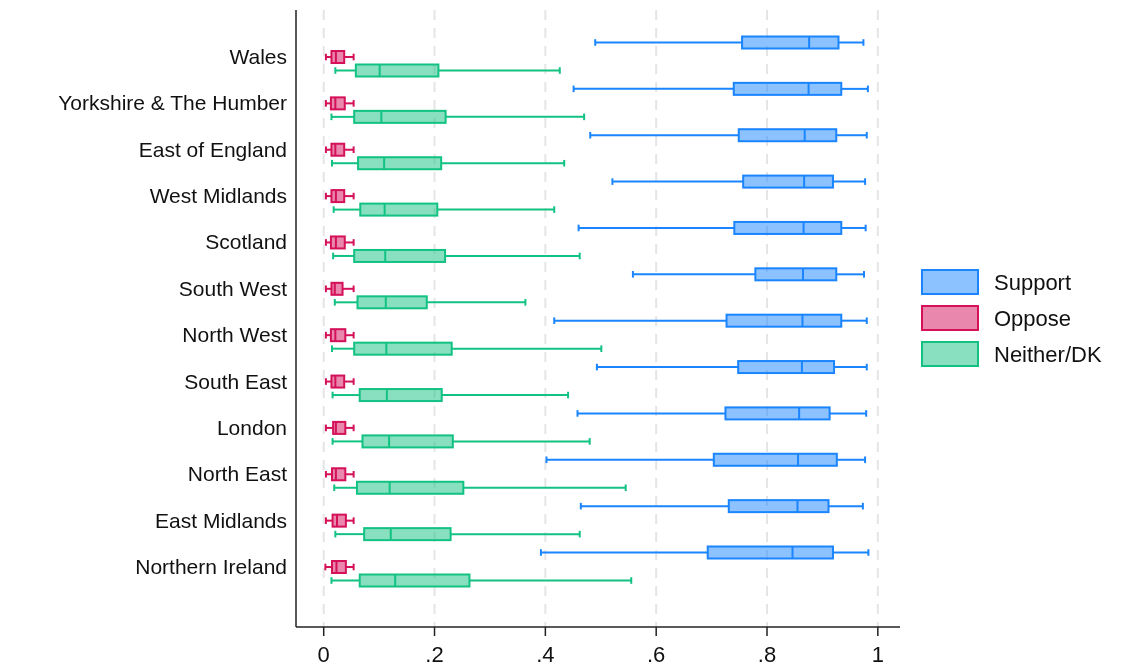  I want to click on x-tick-label: .8, so click(767, 654).